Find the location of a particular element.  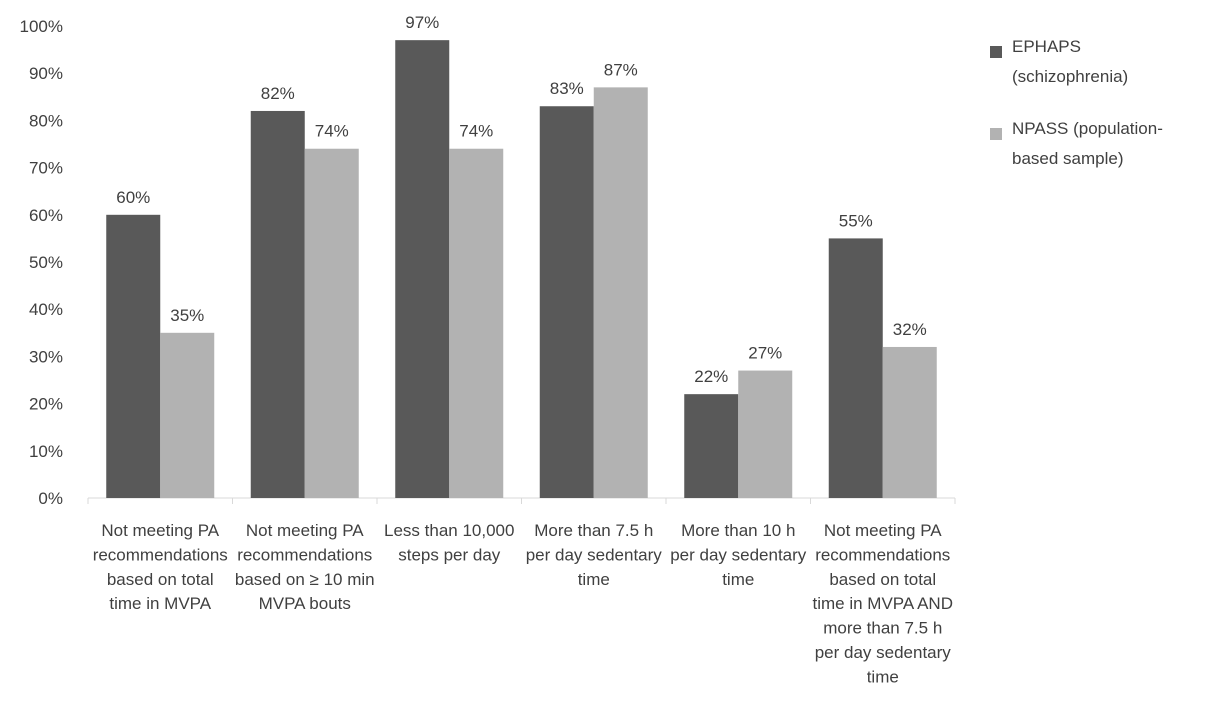

y-tick-label: 40% is located at coordinates (46, 309).